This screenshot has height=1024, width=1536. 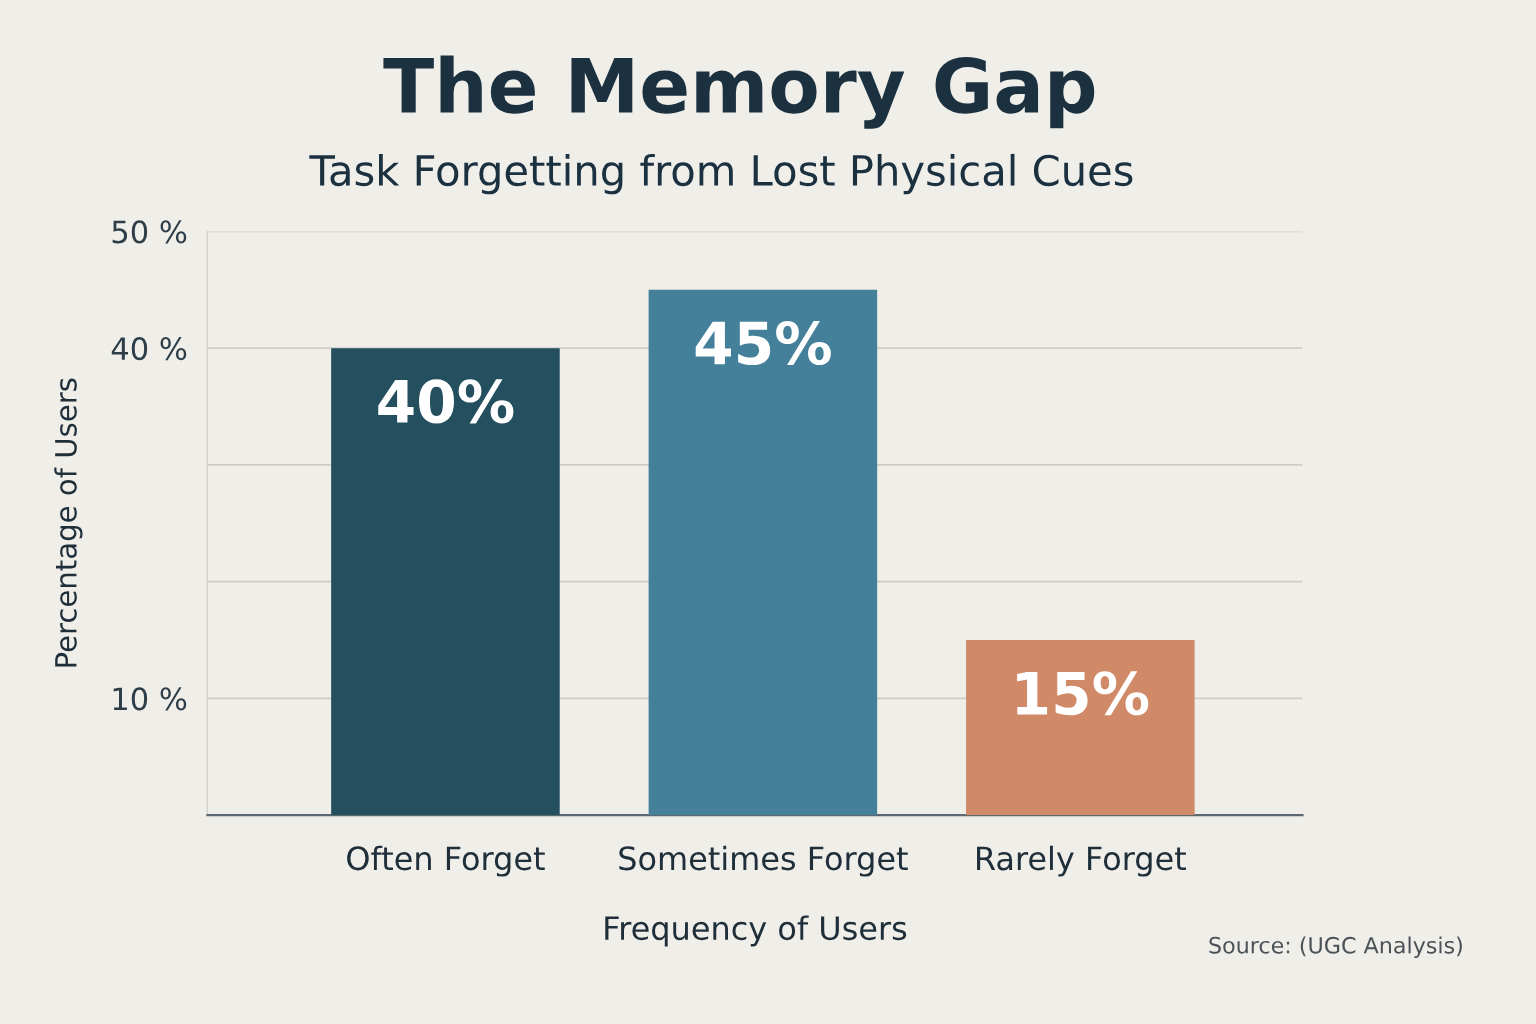 I want to click on y-tick-label: 50 %, so click(x=149, y=232).